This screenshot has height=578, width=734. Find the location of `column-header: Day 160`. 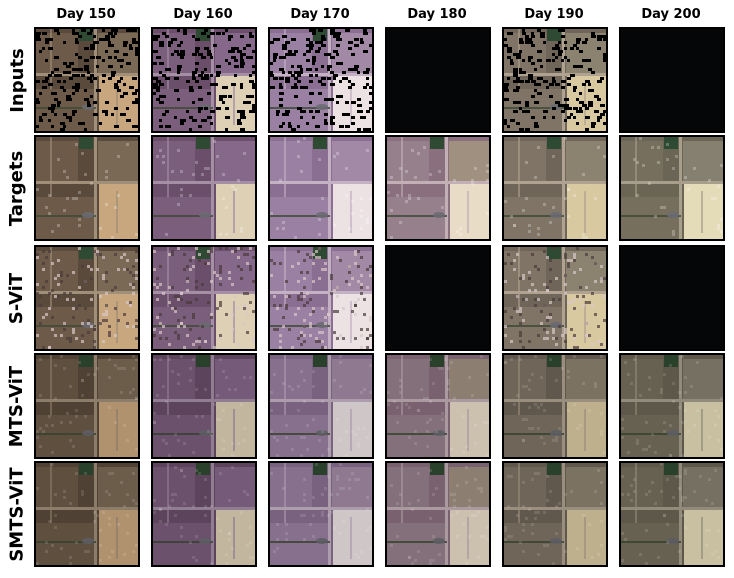

column-header: Day 160 is located at coordinates (203, 14).